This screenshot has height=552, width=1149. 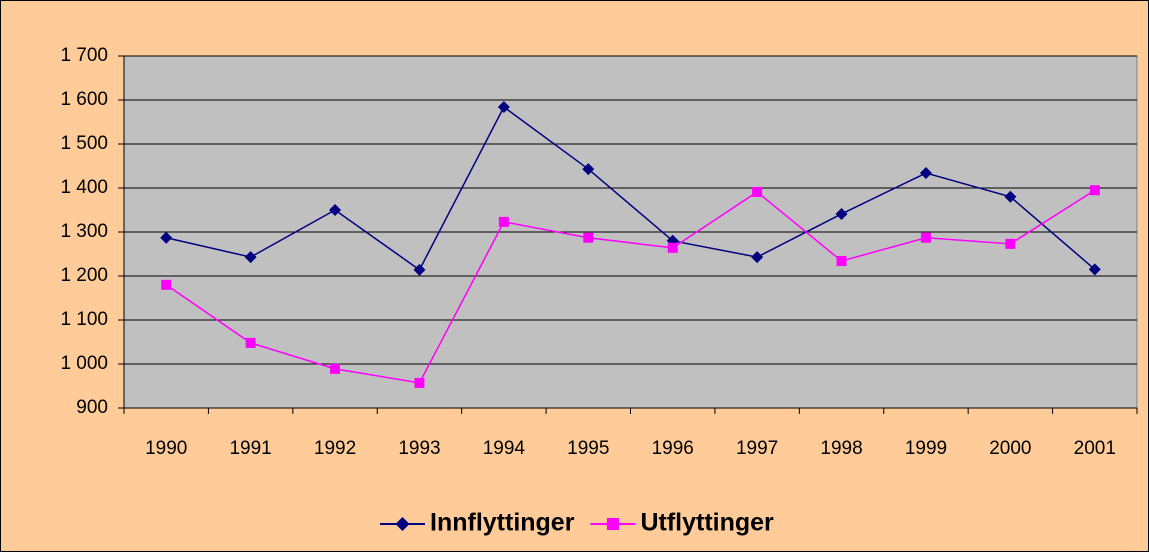 What do you see at coordinates (84, 143) in the screenshot?
I see `y-tick-label: 1 500` at bounding box center [84, 143].